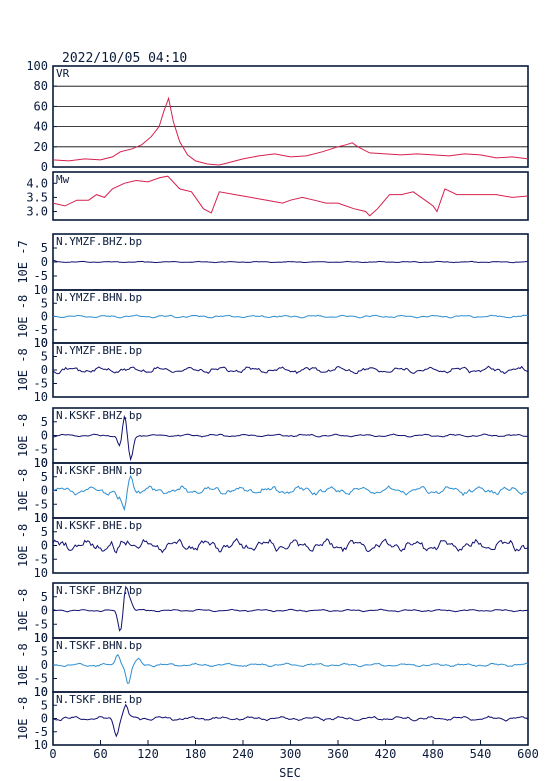  Describe the element at coordinates (99, 297) in the screenshot. I see `panel-title: N.YMZF.BHN.bp` at that location.